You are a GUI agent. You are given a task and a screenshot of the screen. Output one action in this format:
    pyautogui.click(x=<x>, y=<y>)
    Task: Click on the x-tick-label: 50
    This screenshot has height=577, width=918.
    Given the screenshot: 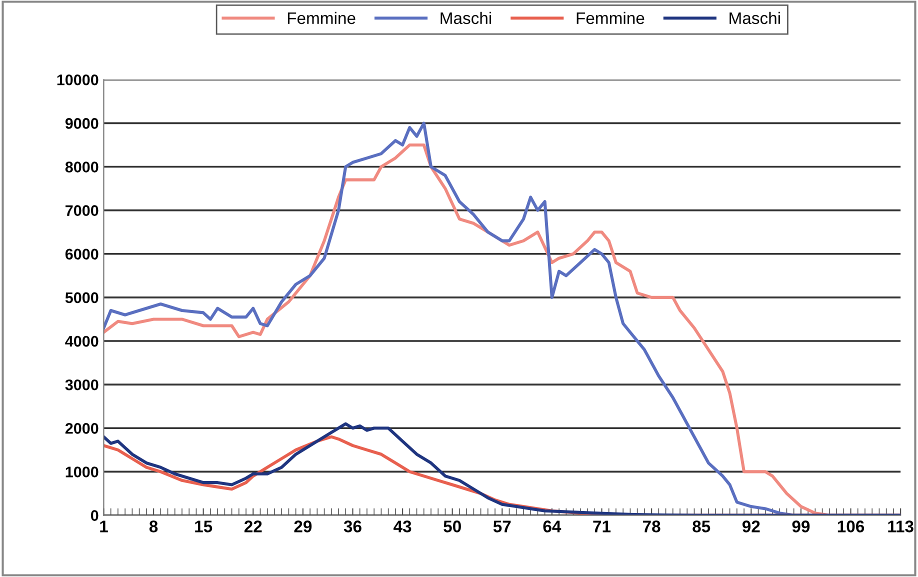 What is the action you would take?
    pyautogui.click(x=452, y=526)
    